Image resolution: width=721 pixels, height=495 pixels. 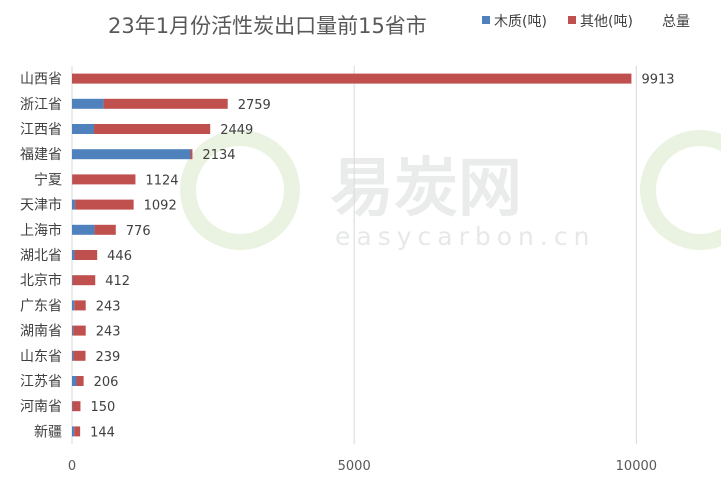 I want to click on total-value-label: 1092, so click(x=160, y=206).